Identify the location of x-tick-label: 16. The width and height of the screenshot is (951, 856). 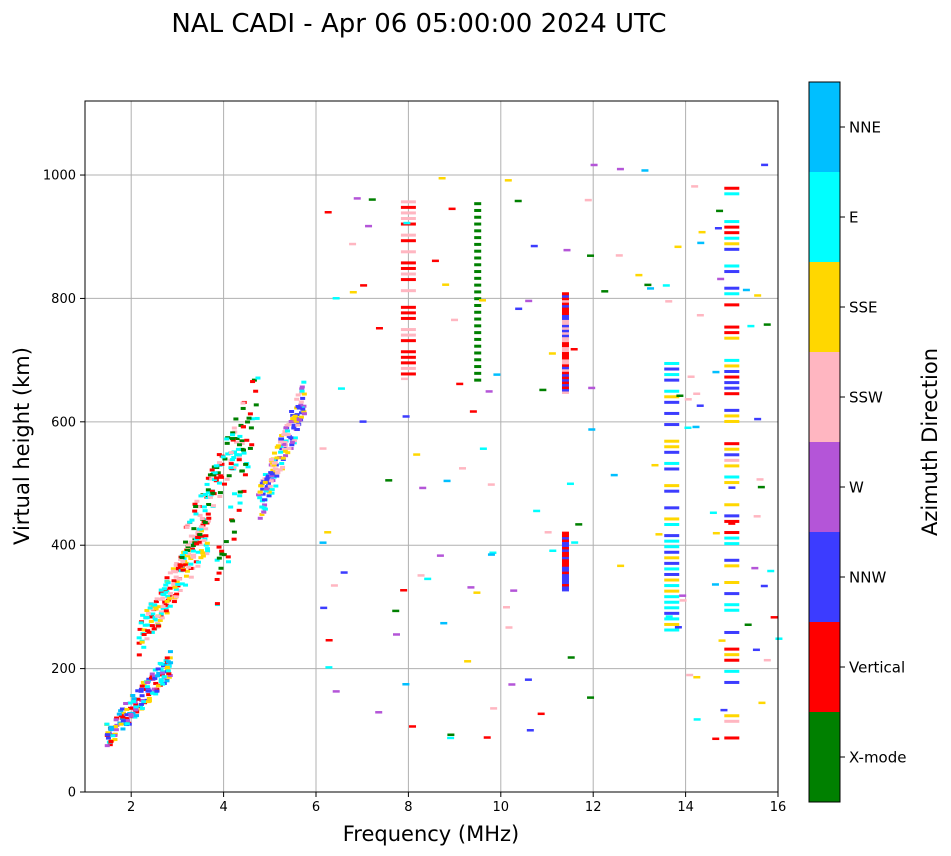
(778, 807).